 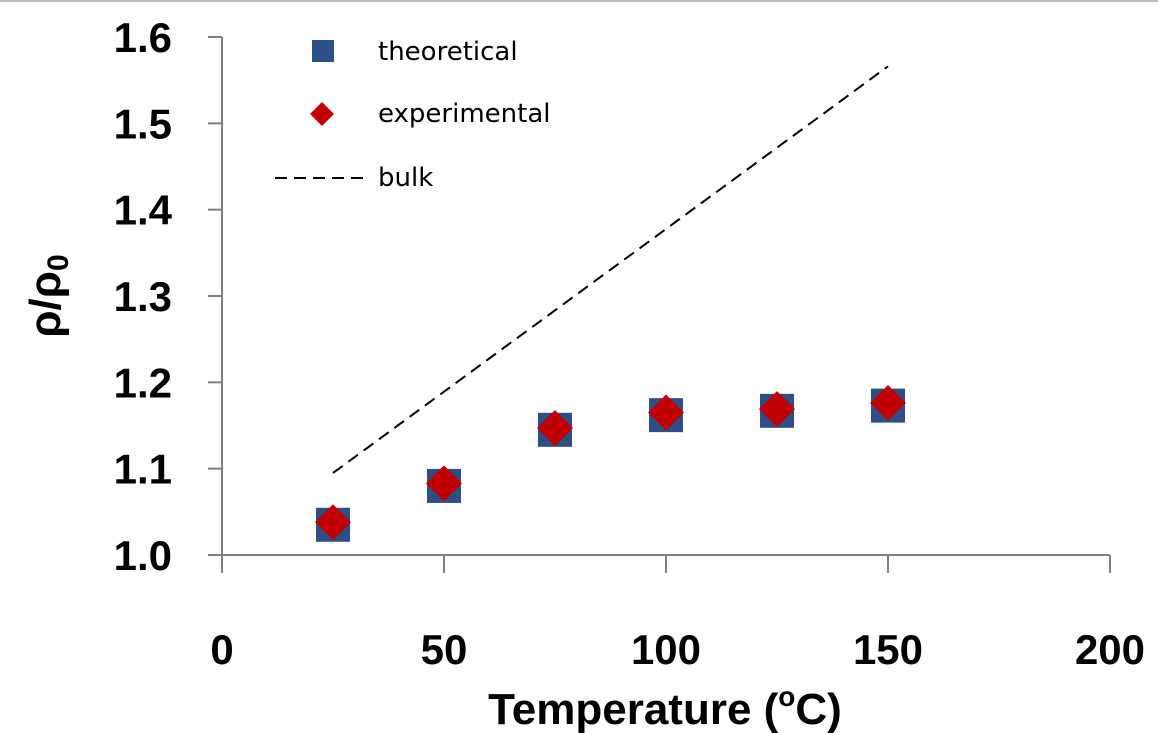 I want to click on y-tick-label: 1.3, so click(x=143, y=296).